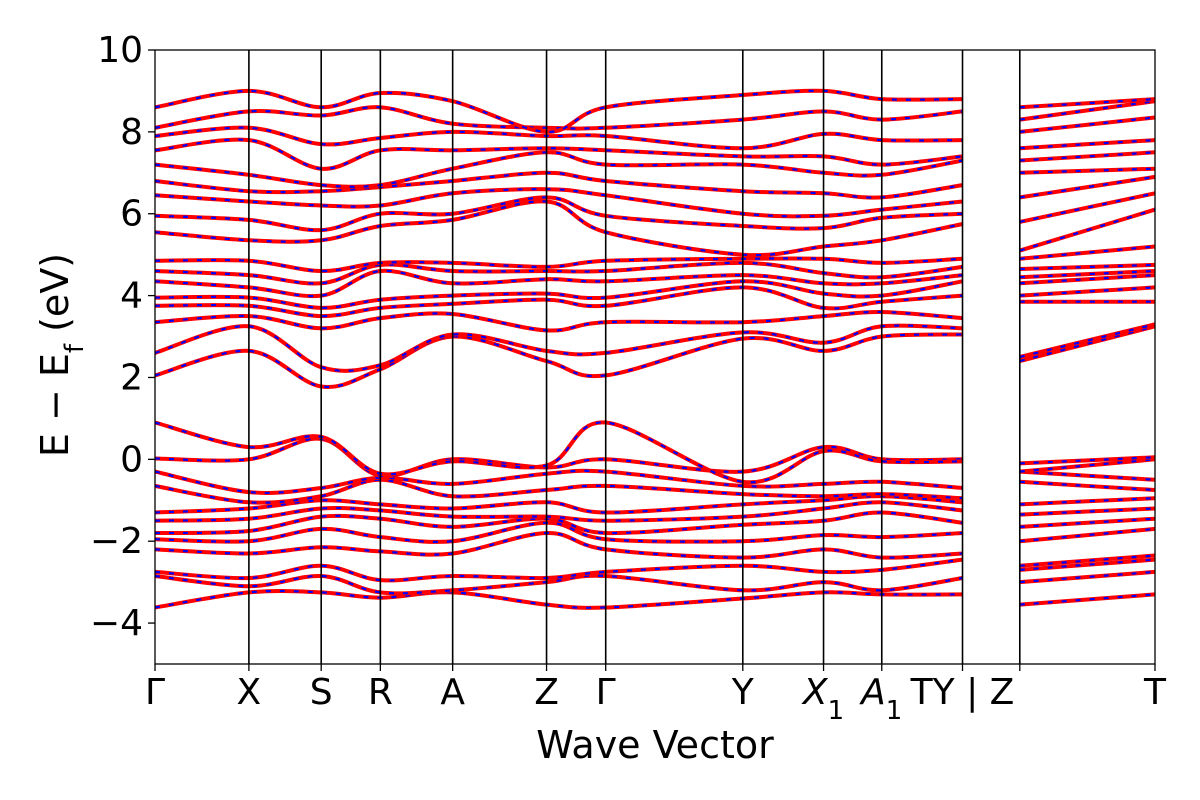 Image resolution: width=1200 pixels, height=800 pixels. I want to click on band-14-seg-0-spin-up, so click(558, 321).